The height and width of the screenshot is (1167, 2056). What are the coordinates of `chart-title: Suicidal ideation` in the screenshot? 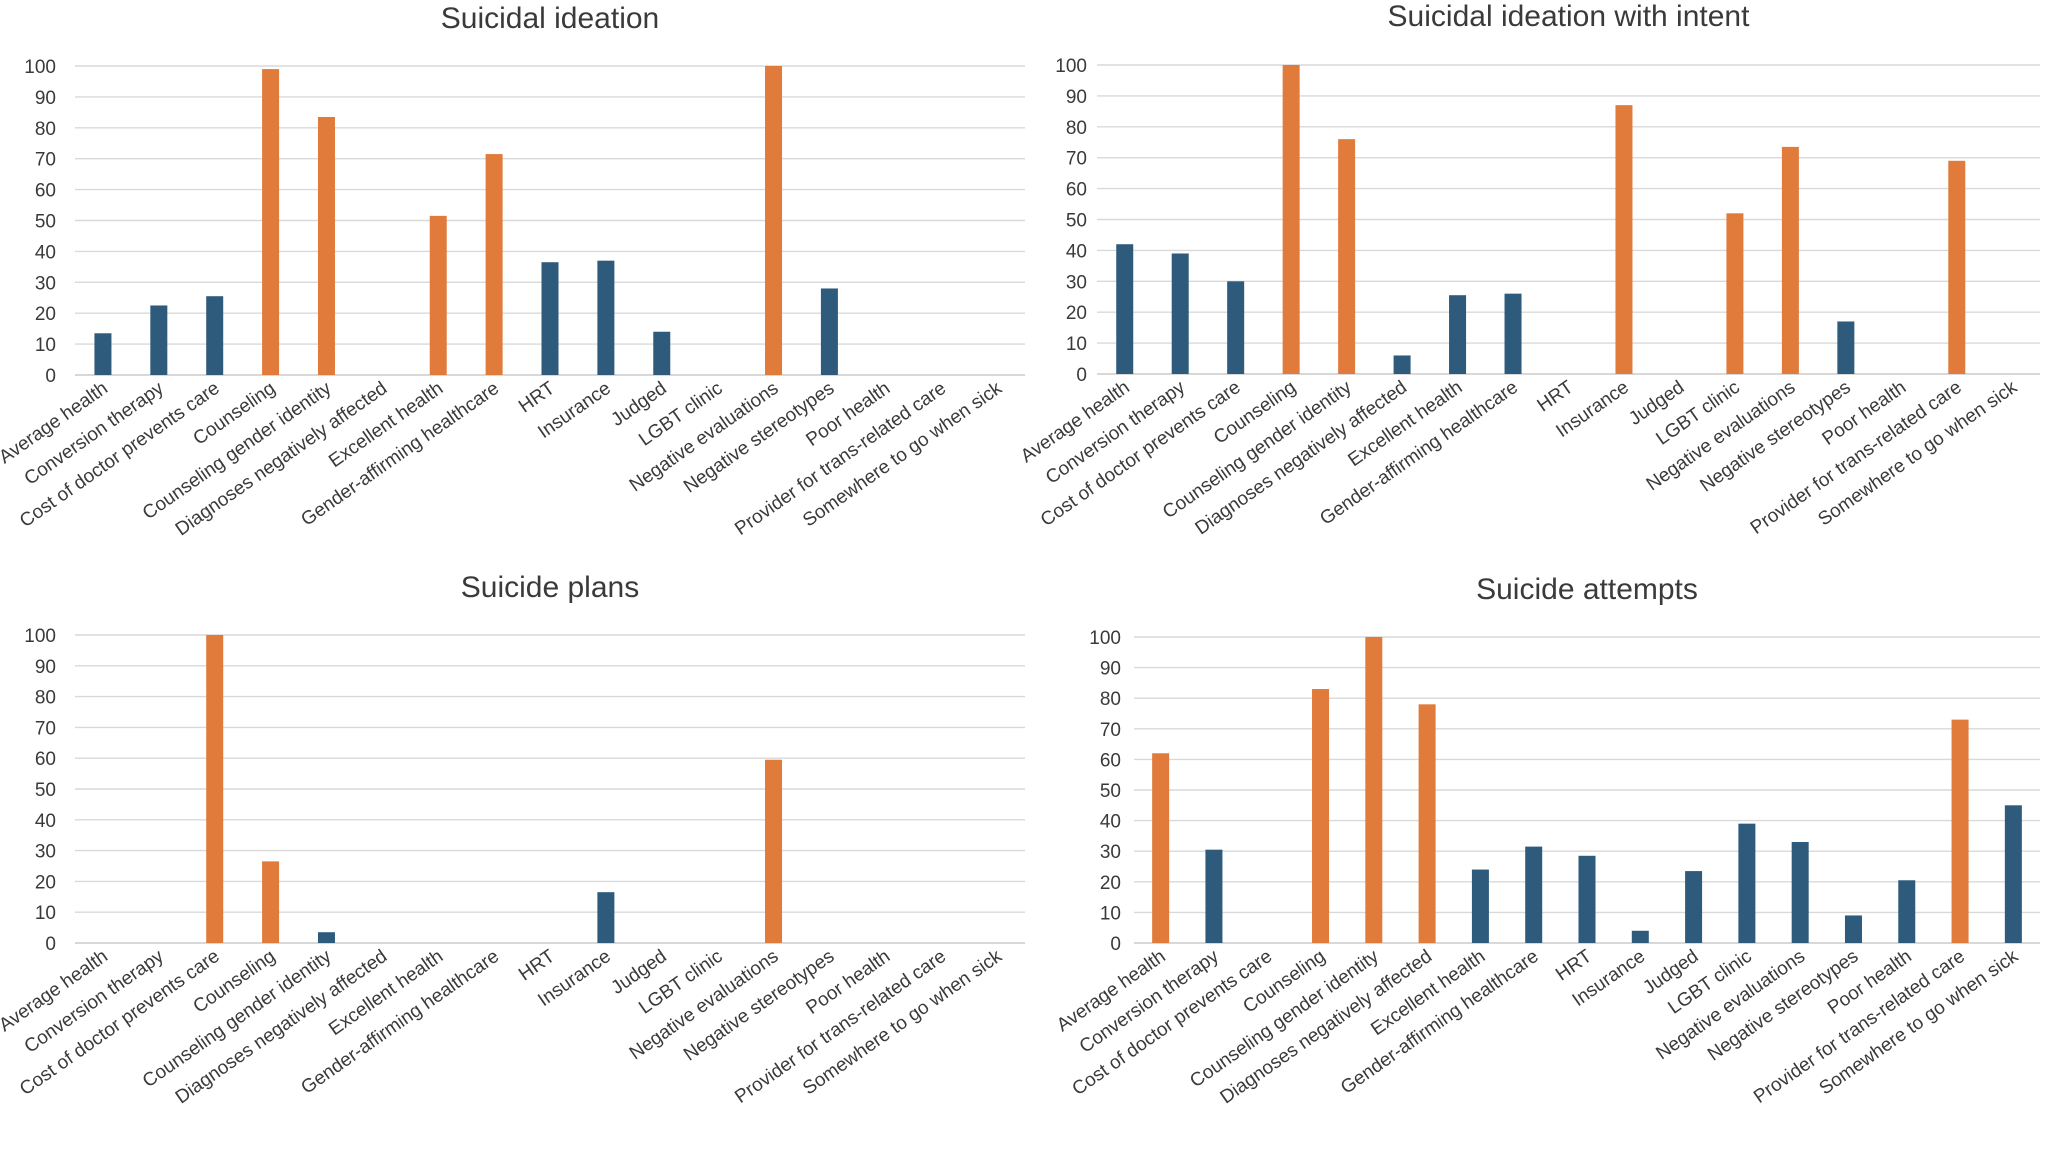 It's located at (550, 18).